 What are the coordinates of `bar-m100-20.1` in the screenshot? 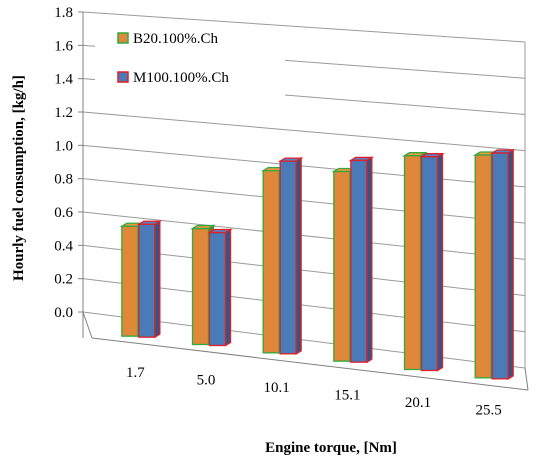 It's located at (432, 262).